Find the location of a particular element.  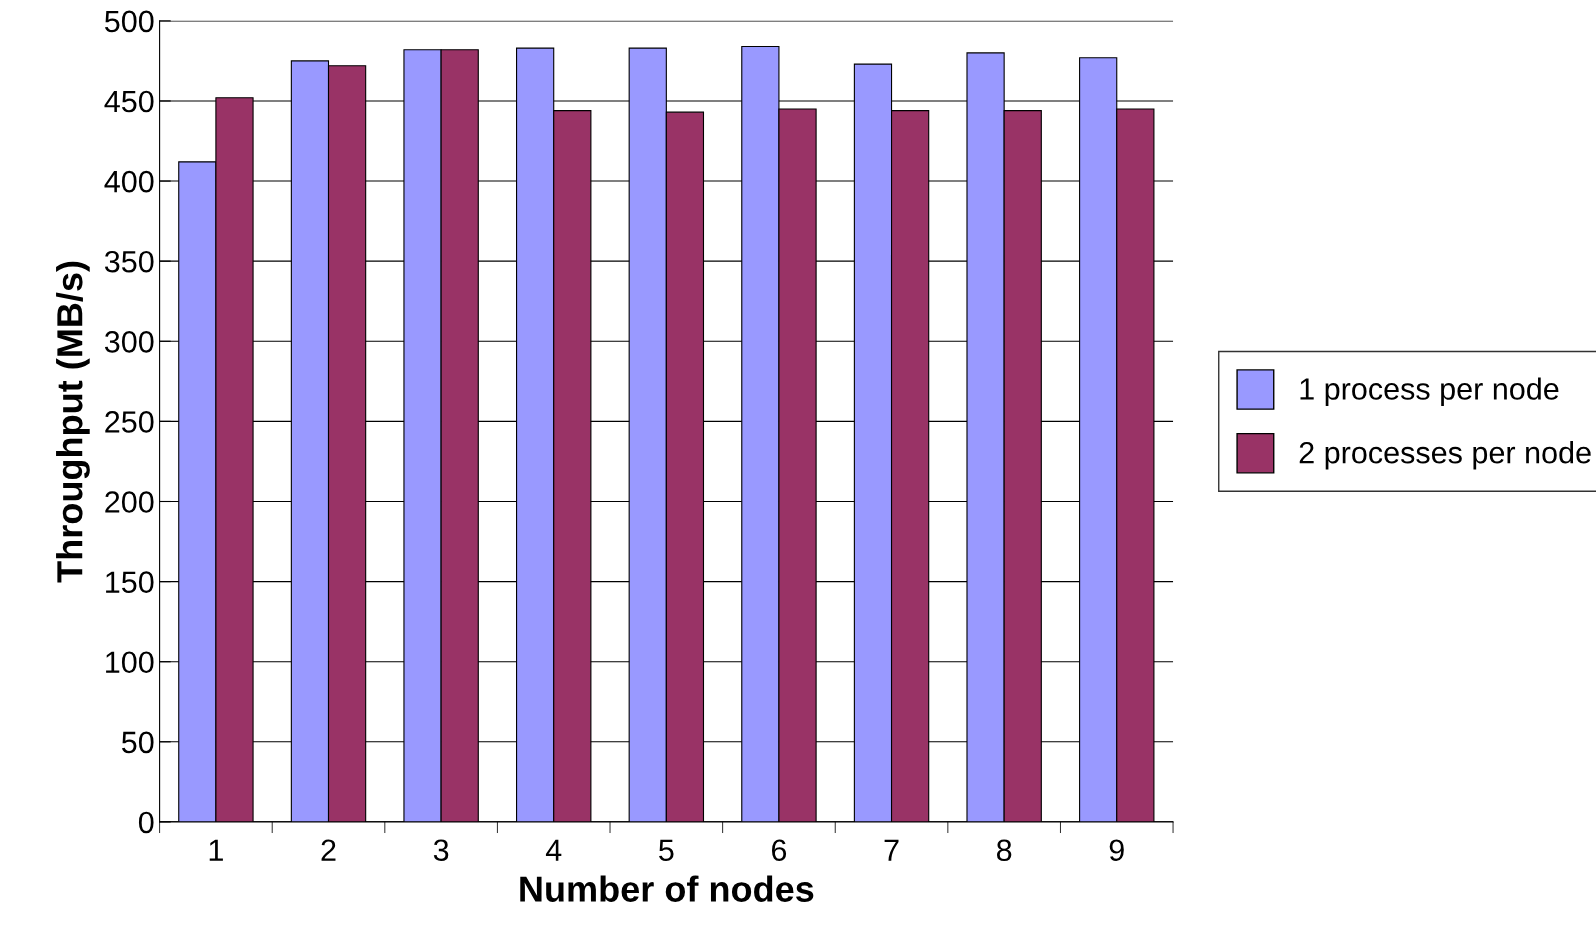

y-tick-label: 350 is located at coordinates (129, 261).